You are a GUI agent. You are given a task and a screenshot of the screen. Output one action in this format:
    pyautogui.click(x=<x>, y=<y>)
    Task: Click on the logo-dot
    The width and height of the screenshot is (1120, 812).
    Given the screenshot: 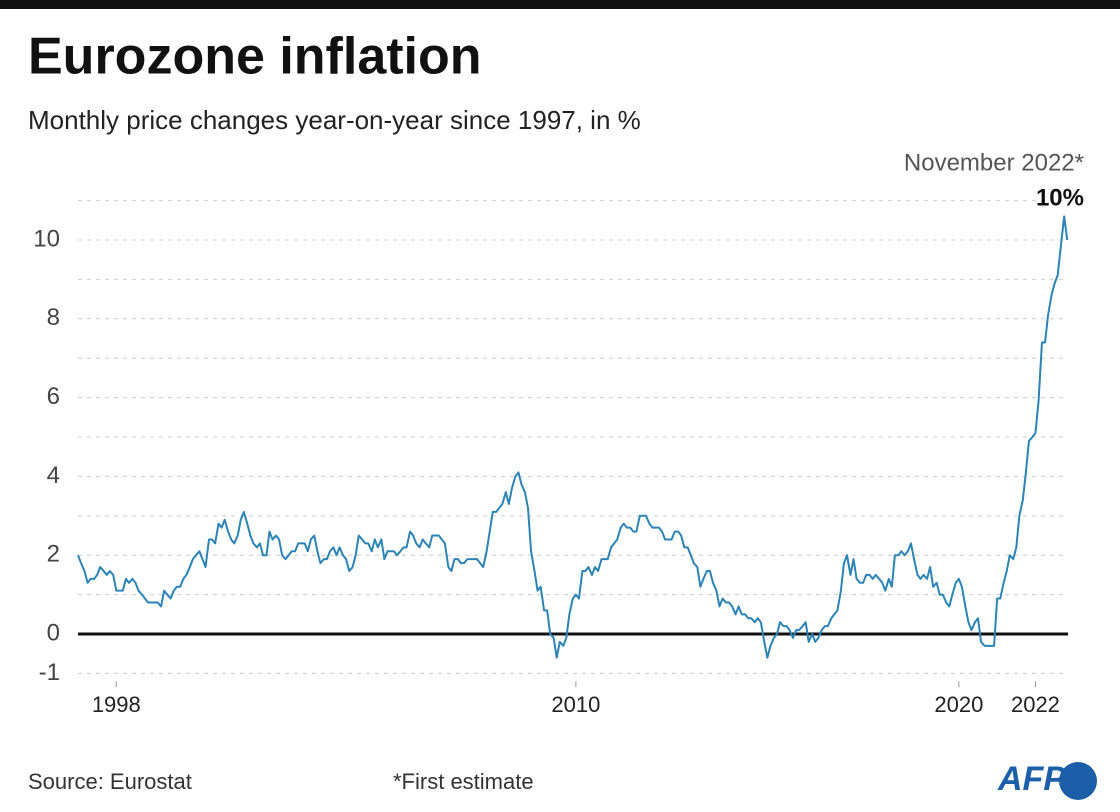 What is the action you would take?
    pyautogui.click(x=1078, y=781)
    